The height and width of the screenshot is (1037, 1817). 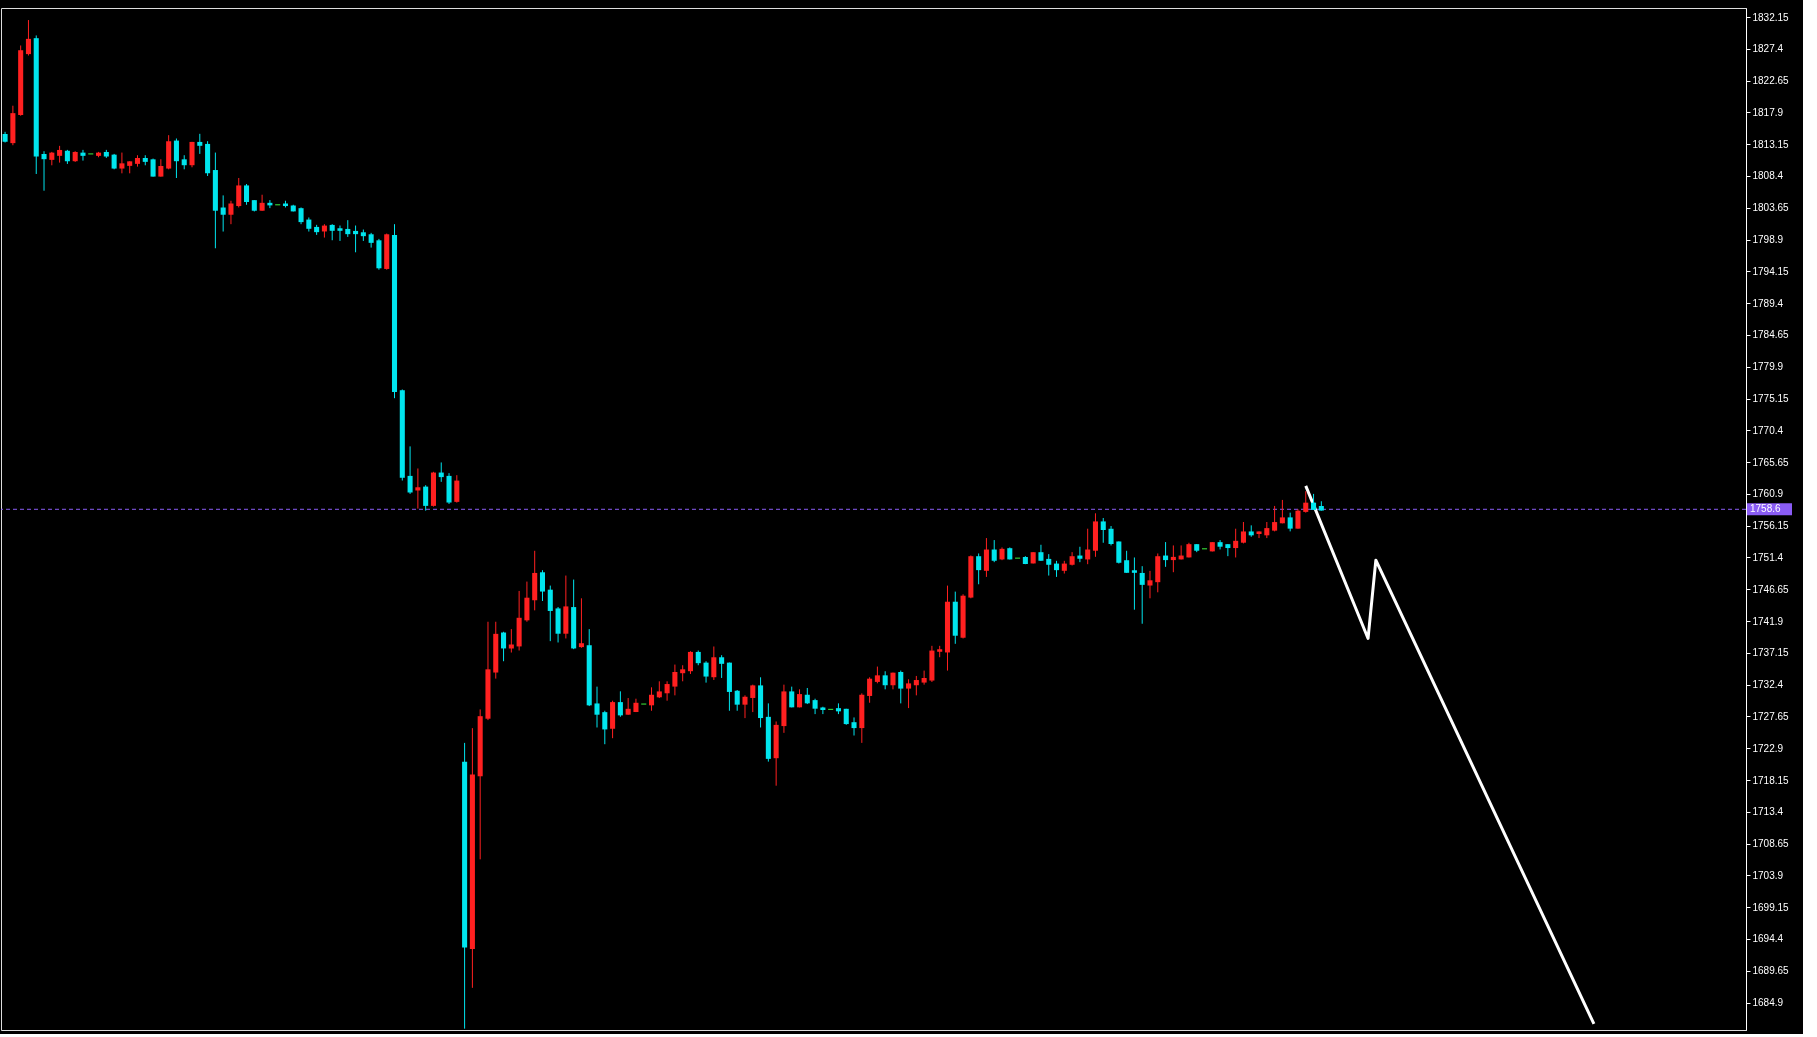 What do you see at coordinates (1771, 335) in the screenshot?
I see `y-tick-label: 1784.65` at bounding box center [1771, 335].